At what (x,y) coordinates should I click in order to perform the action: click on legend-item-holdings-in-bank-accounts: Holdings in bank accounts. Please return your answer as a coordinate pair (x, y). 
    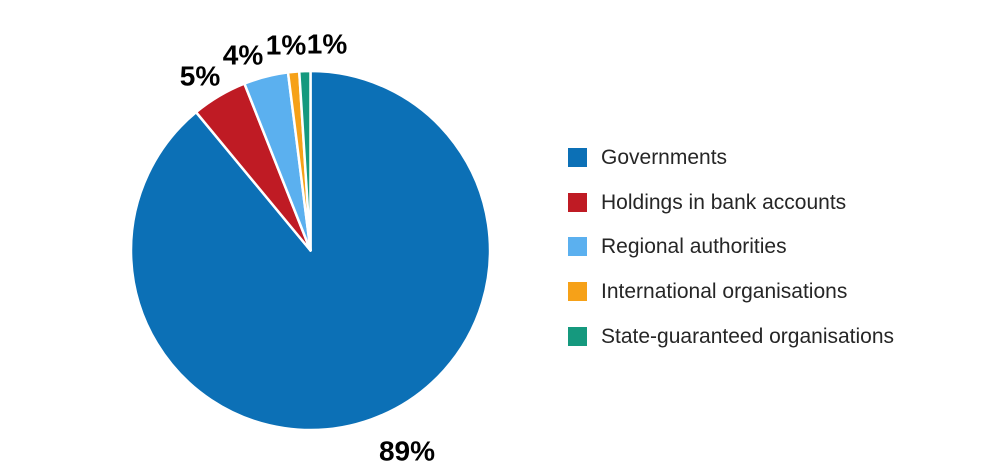
    Looking at the image, I should click on (731, 202).